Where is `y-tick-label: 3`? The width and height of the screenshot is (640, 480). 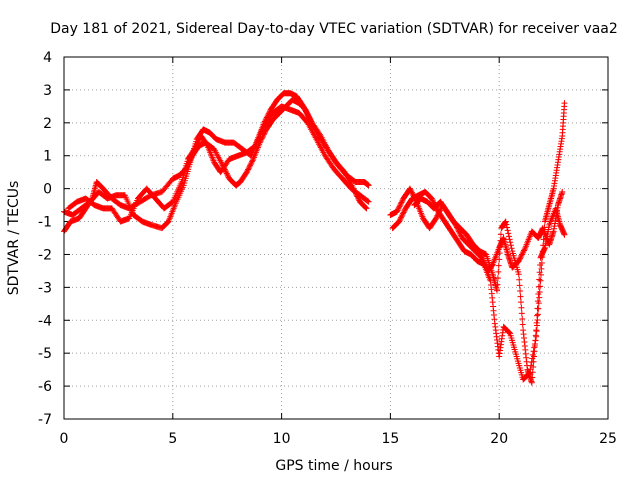 y-tick-label: 3 is located at coordinates (47, 91).